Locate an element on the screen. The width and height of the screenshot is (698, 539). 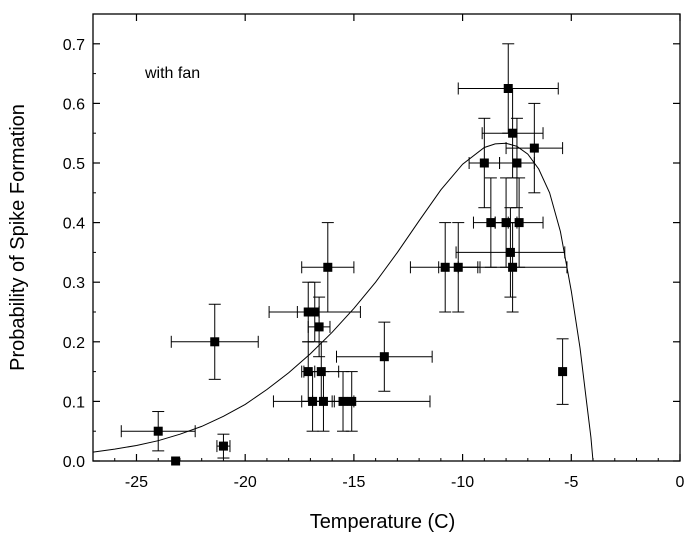
y-tick-label: 0.7 is located at coordinates (74, 45).